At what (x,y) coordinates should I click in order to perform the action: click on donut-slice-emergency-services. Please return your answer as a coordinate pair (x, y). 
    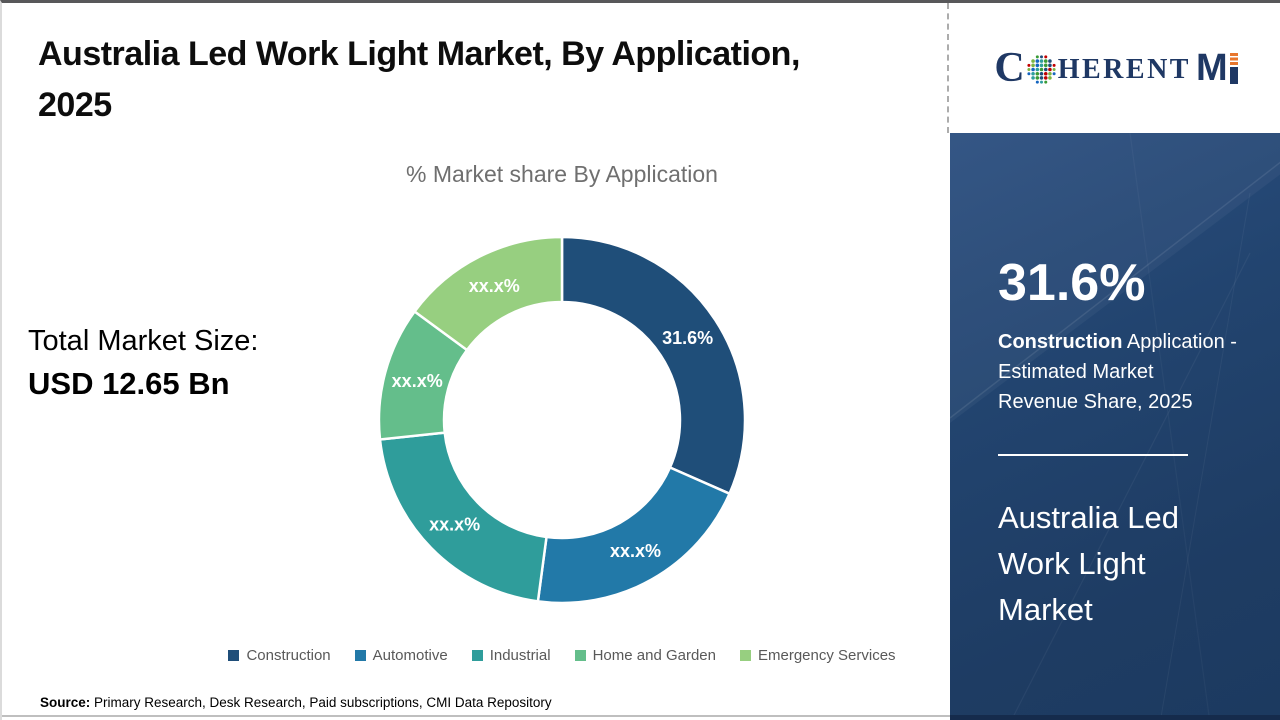
    Looking at the image, I should click on (488, 293).